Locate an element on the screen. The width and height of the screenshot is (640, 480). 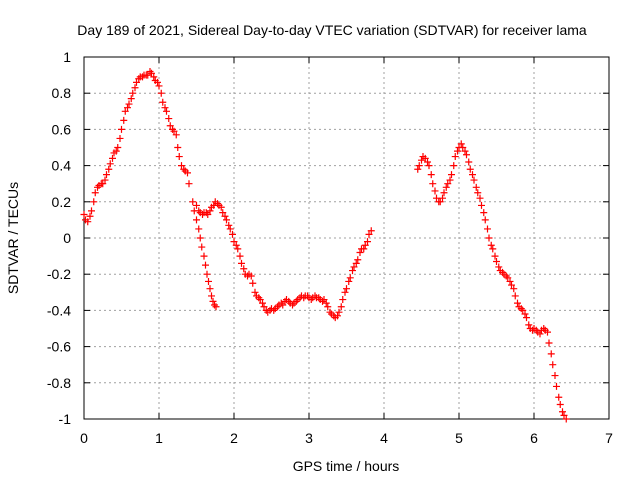
x-tick-label: 5 is located at coordinates (459, 438).